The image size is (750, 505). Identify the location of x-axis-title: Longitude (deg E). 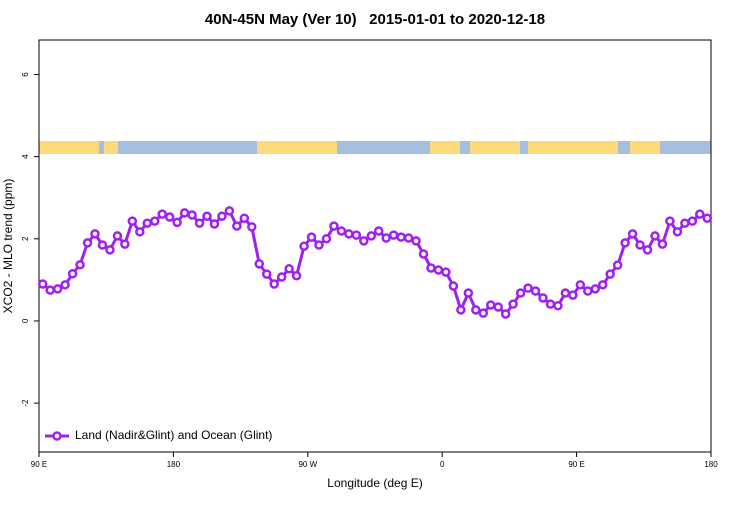
(374, 483).